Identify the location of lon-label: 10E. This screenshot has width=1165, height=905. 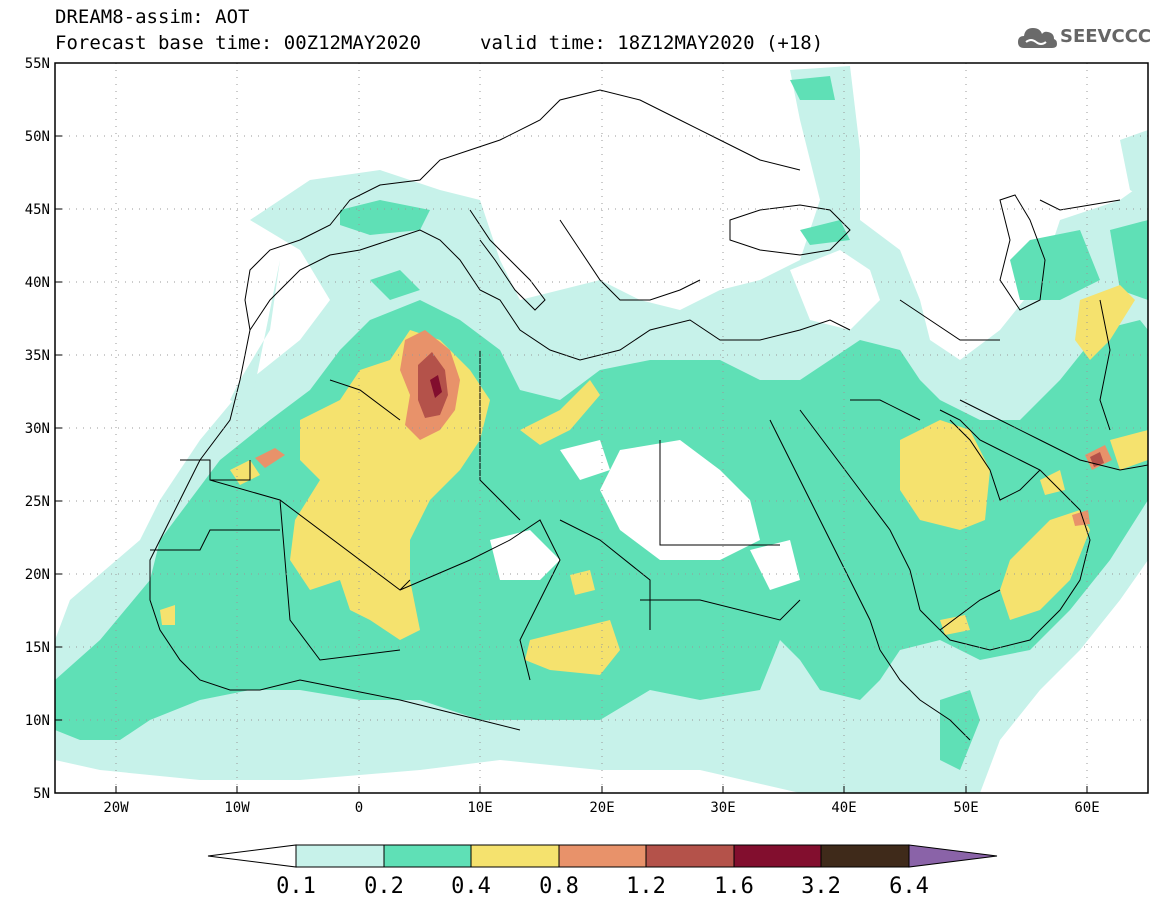
(479, 808).